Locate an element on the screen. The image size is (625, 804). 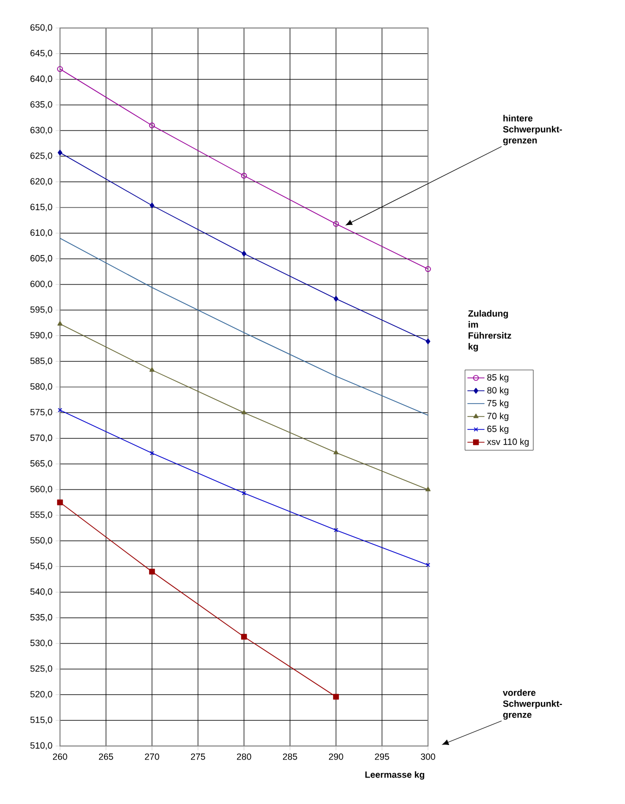
y-tick-label: 630,0 is located at coordinates (41, 130).